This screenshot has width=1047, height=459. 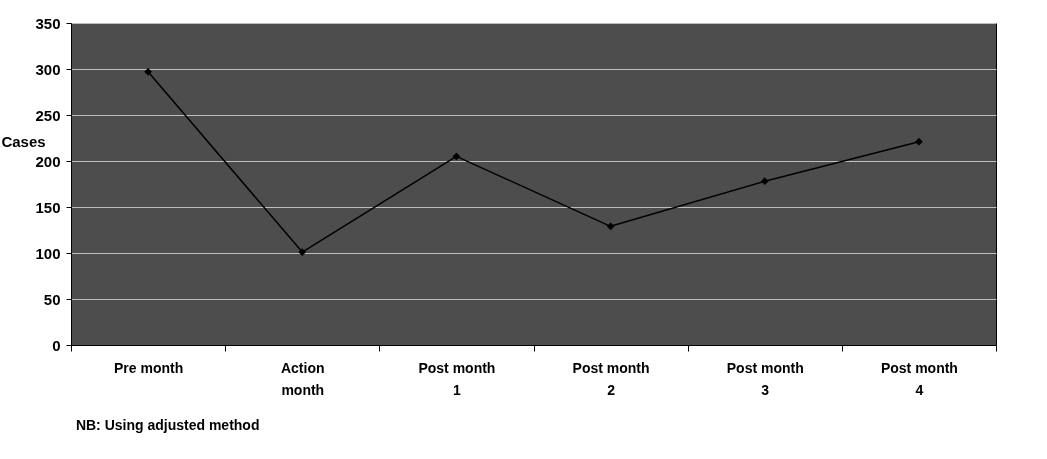 I want to click on y-tick-label: 100, so click(x=48, y=253).